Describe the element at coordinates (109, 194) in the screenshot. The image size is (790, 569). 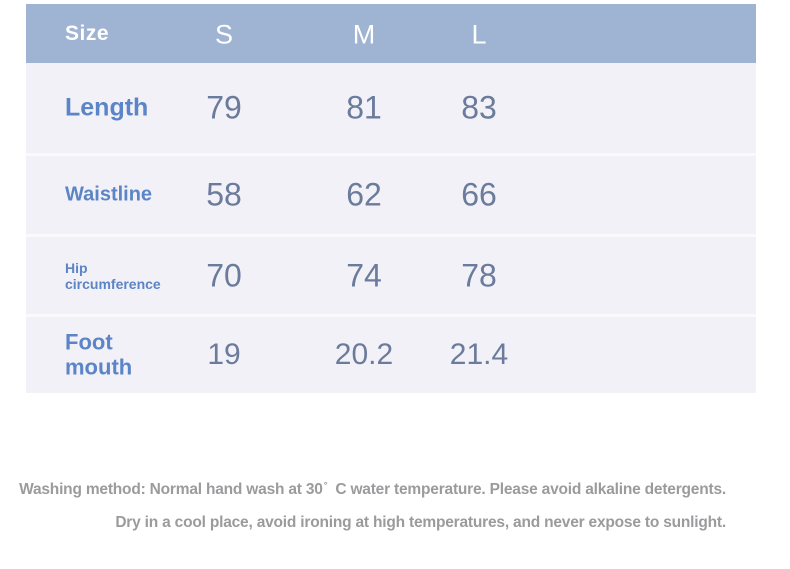
I see `row-label-waistline: Waistline` at that location.